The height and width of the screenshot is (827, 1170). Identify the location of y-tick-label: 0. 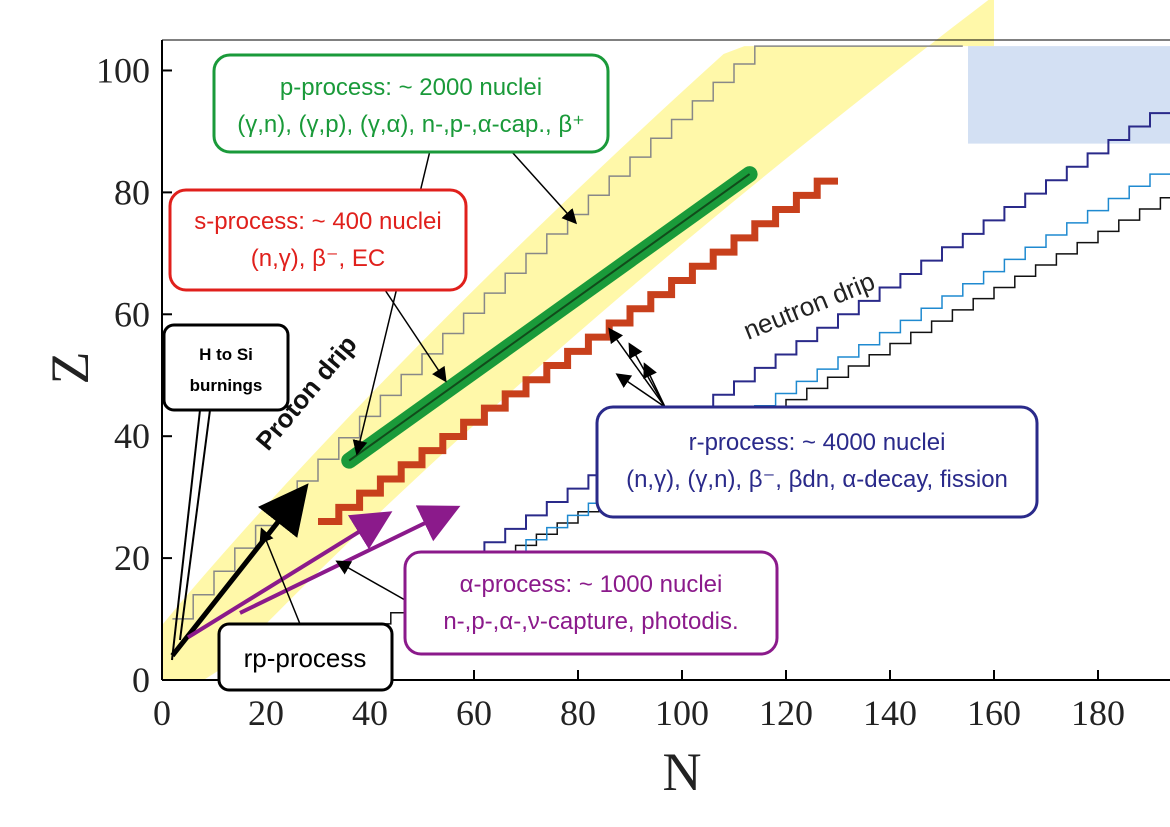
(141, 680).